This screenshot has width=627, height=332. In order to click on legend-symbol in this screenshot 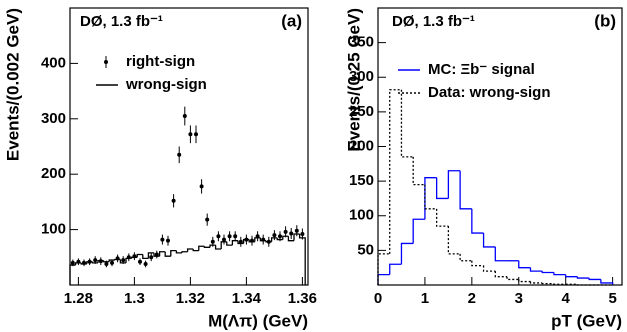, I will do `click(106, 62)`.